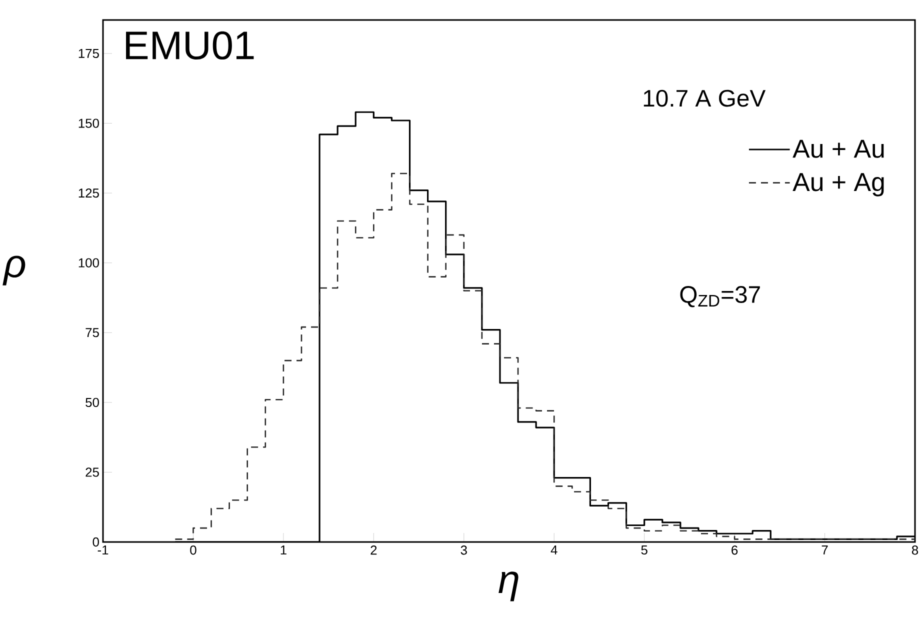 The height and width of the screenshot is (619, 923). I want to click on x-tick-label: 6, so click(735, 550).